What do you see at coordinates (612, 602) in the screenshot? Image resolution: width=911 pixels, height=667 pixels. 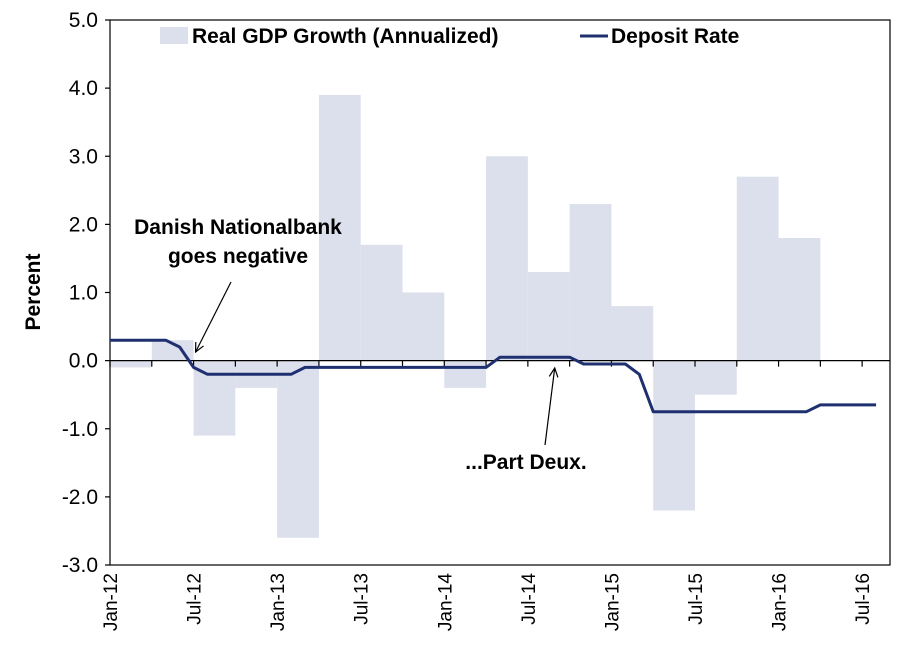 I see `x-tick-label: Jan-15` at bounding box center [612, 602].